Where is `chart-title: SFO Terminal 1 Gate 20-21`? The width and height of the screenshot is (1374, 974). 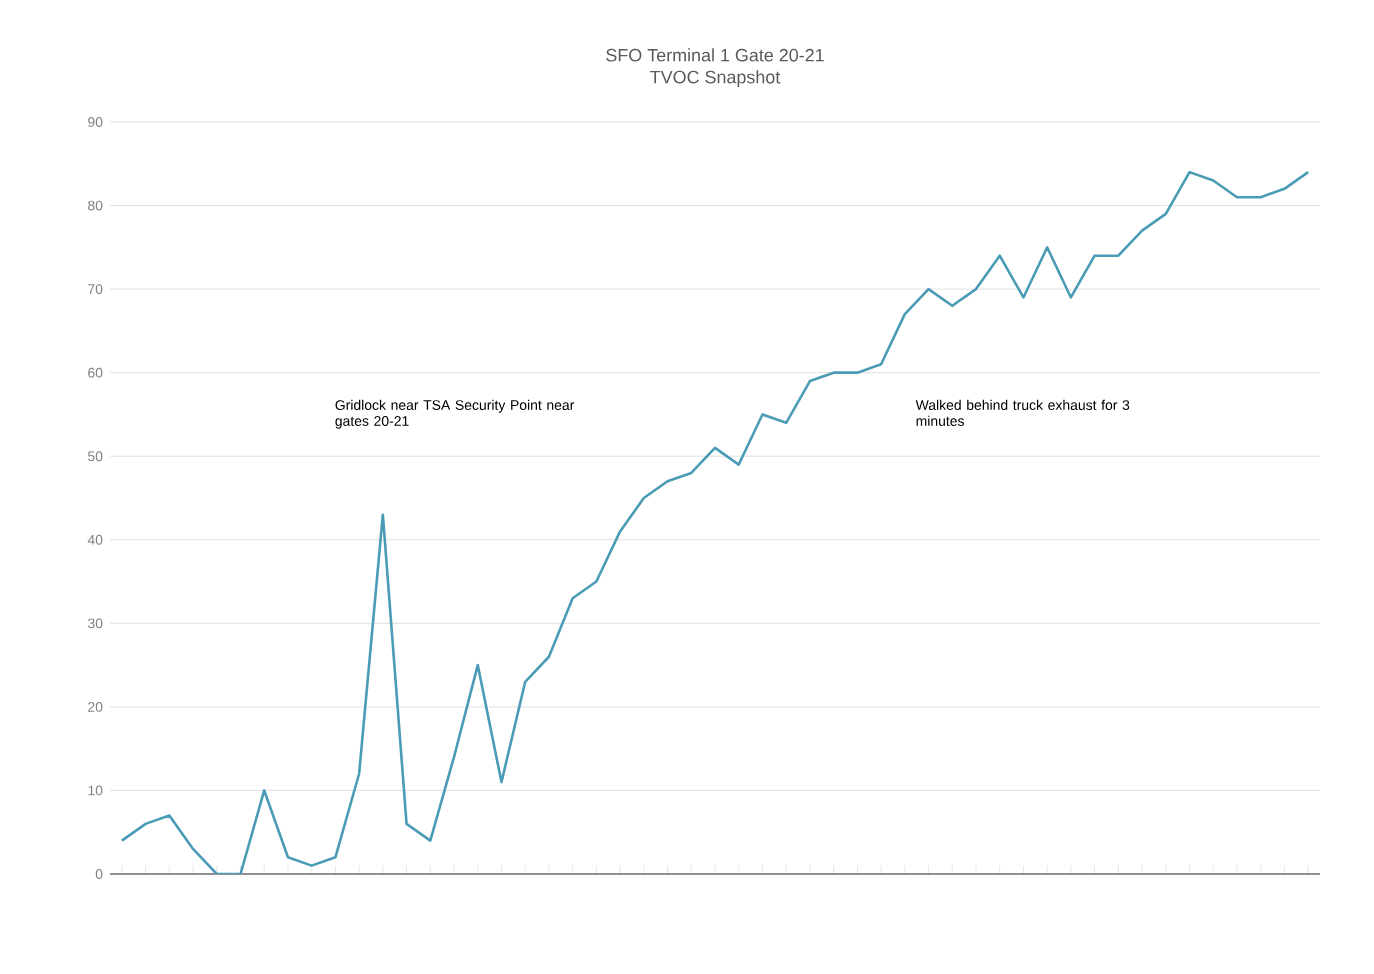
chart-title: SFO Terminal 1 Gate 20-21 is located at coordinates (715, 55).